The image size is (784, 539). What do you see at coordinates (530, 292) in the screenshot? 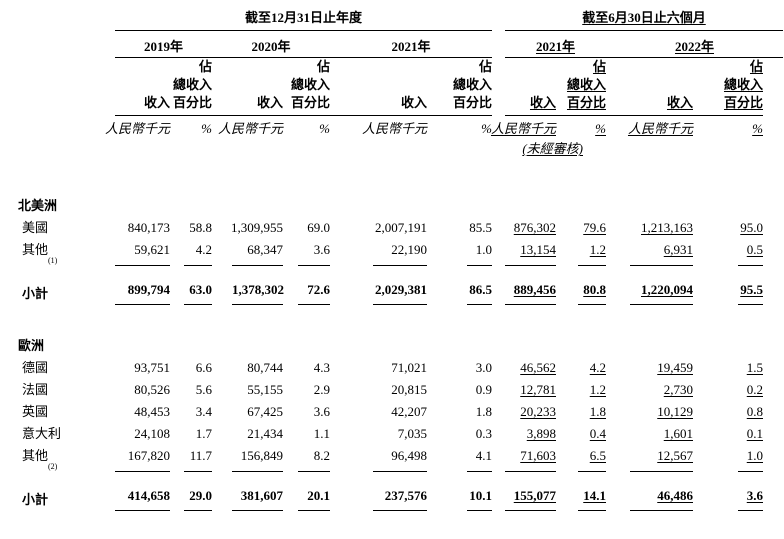
I see `subtotal-underline: 889,456` at bounding box center [530, 292].